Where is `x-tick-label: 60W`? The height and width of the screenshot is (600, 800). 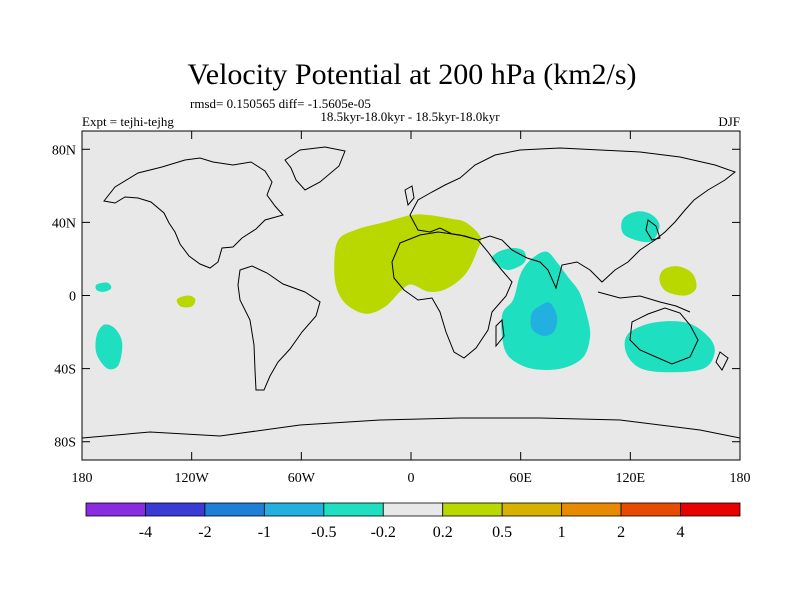
x-tick-label: 60W is located at coordinates (302, 478).